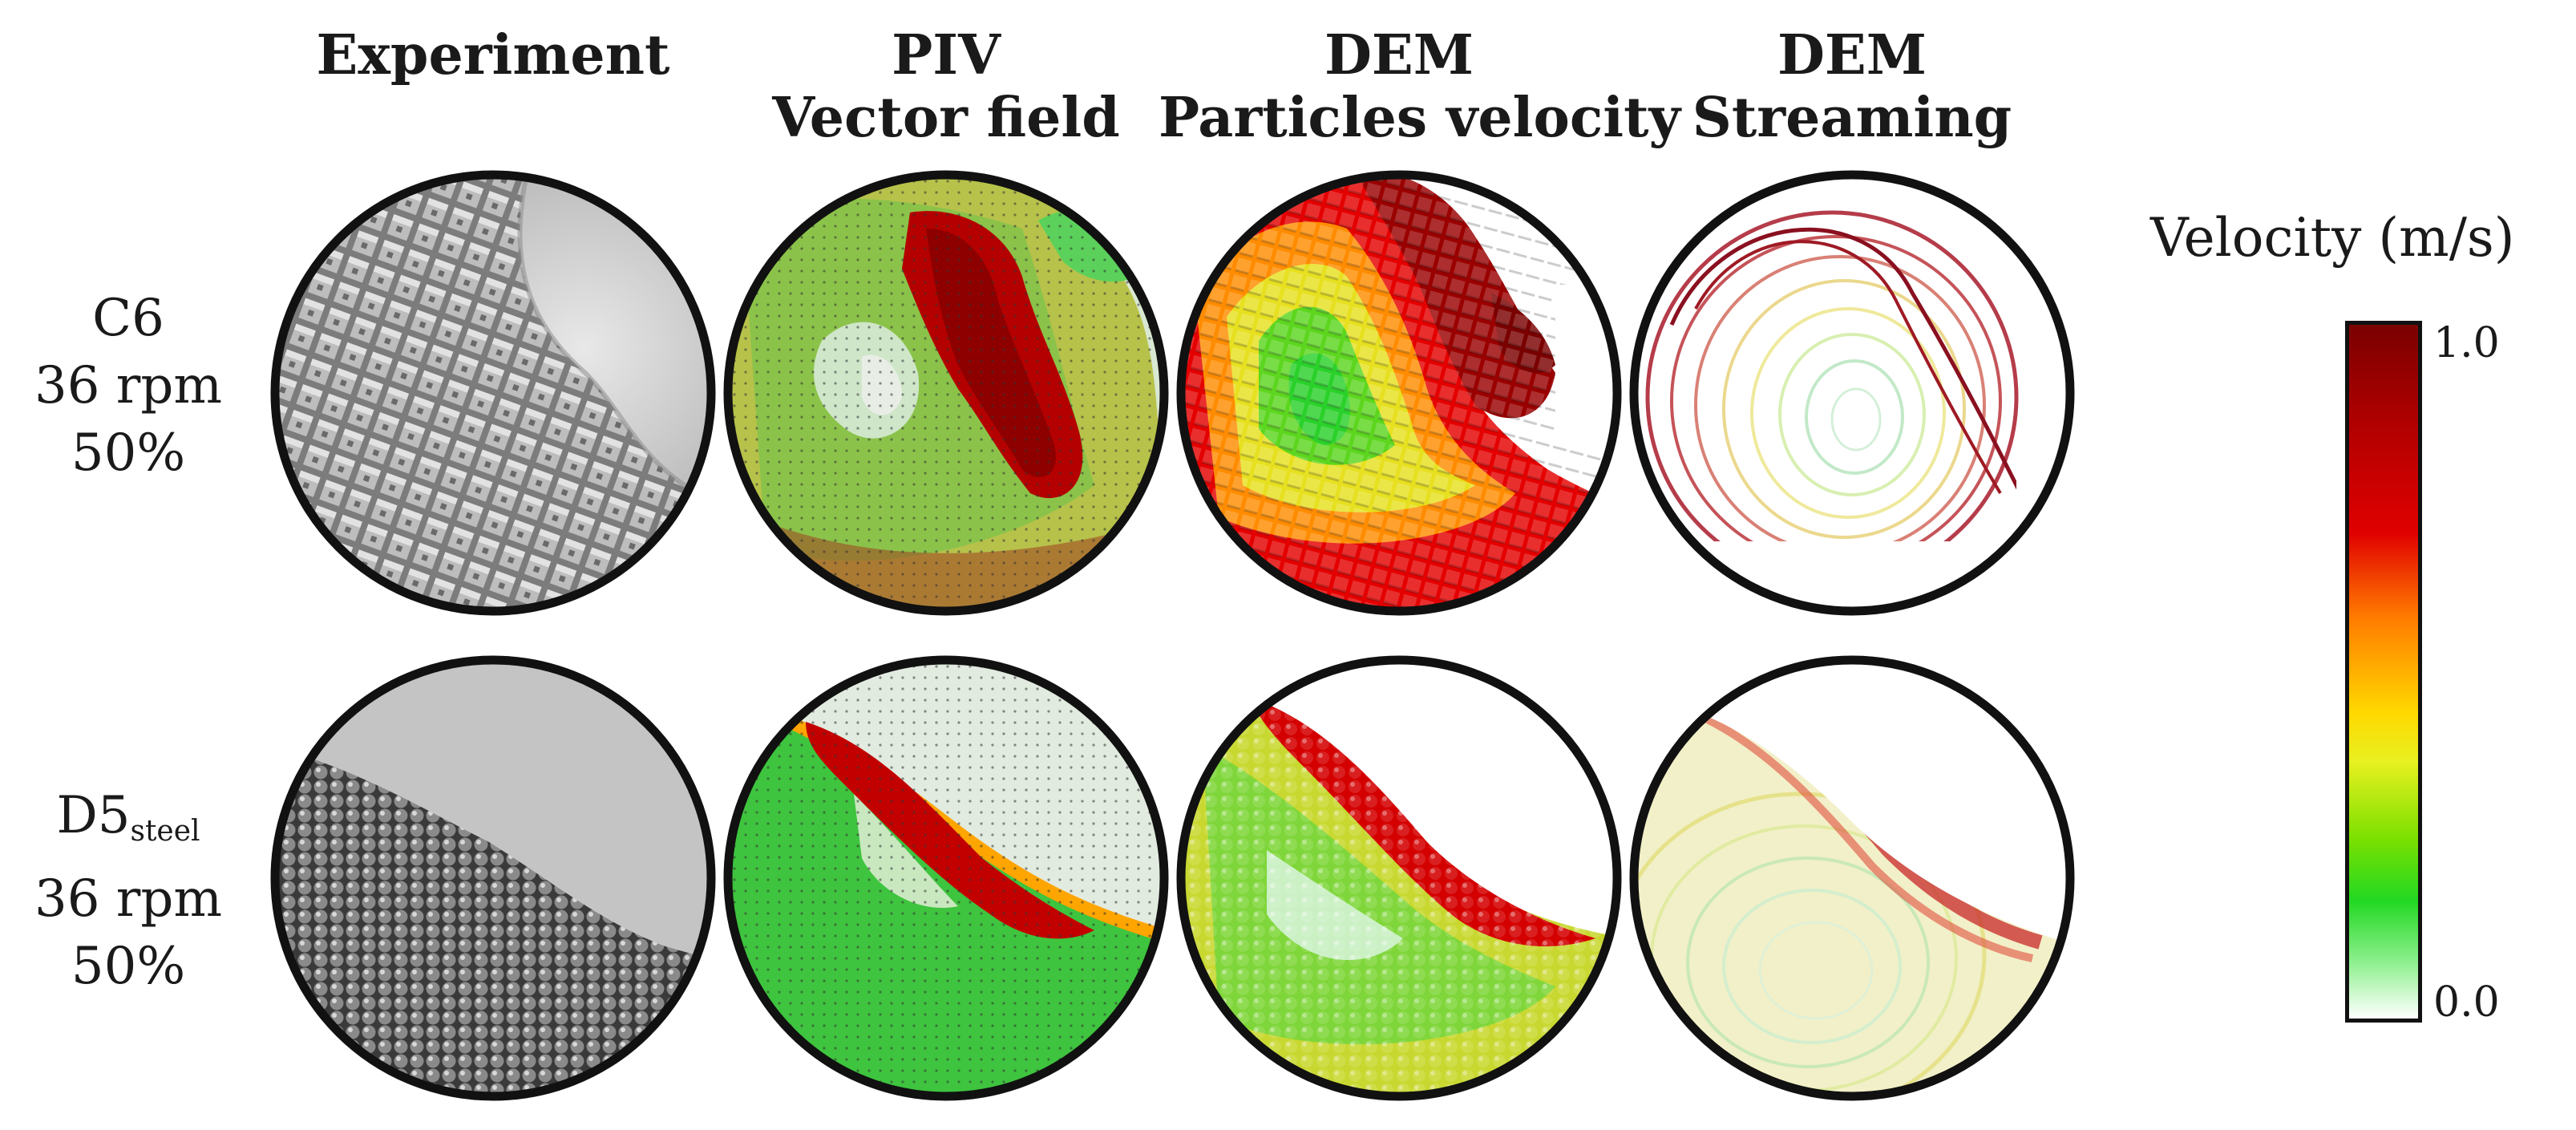  Describe the element at coordinates (2332, 238) in the screenshot. I see `legend-title: Velocity (m/s)` at that location.